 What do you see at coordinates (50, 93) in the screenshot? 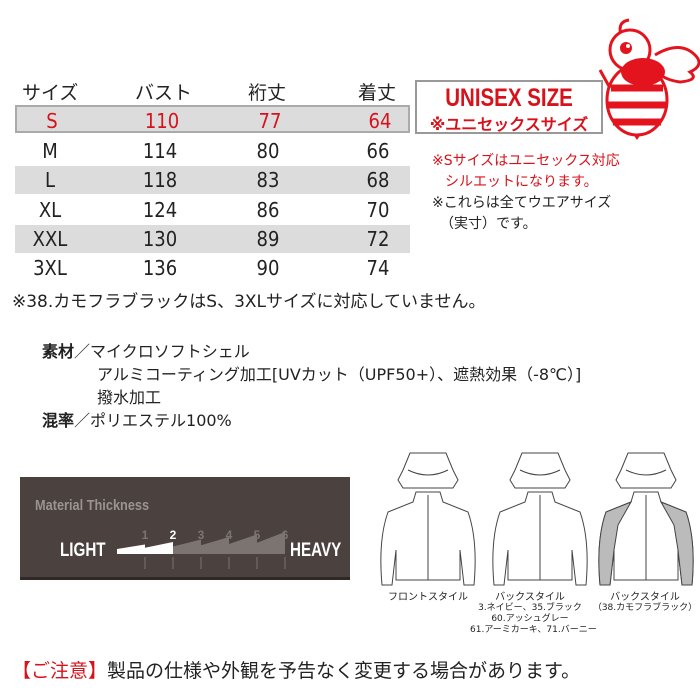
I see `col-header-size: サイズ` at bounding box center [50, 93].